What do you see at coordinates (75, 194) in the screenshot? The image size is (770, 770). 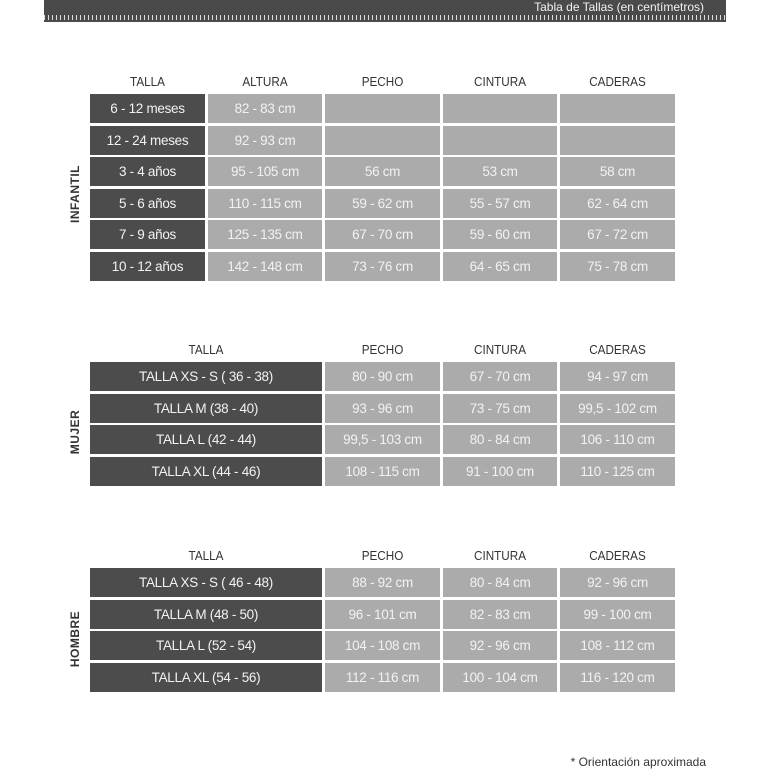 I see `section-label-infantil: INFANTIL` at bounding box center [75, 194].